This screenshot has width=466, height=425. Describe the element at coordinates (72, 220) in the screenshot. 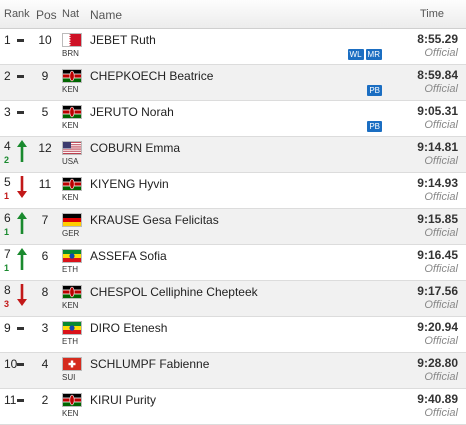

I see `flag-germany-icon` at that location.